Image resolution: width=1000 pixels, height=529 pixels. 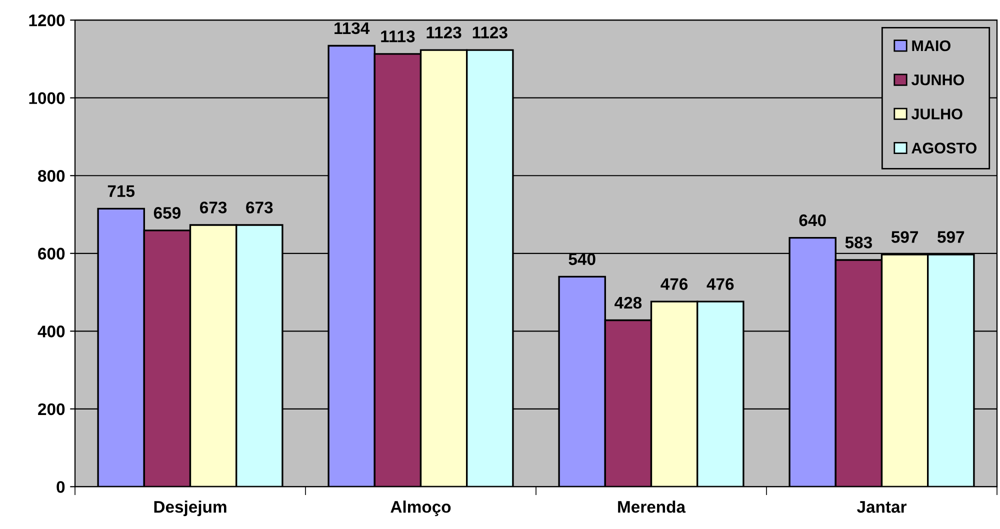 What do you see at coordinates (47, 98) in the screenshot?
I see `y-tick-label: 1000` at bounding box center [47, 98].